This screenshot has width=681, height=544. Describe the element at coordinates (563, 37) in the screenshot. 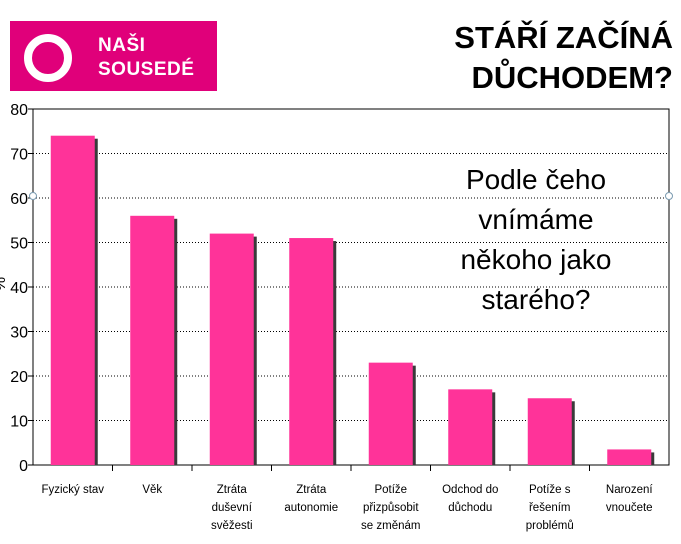

I see `title-line1: STÁŘÍ ZAČÍNÁ` at that location.